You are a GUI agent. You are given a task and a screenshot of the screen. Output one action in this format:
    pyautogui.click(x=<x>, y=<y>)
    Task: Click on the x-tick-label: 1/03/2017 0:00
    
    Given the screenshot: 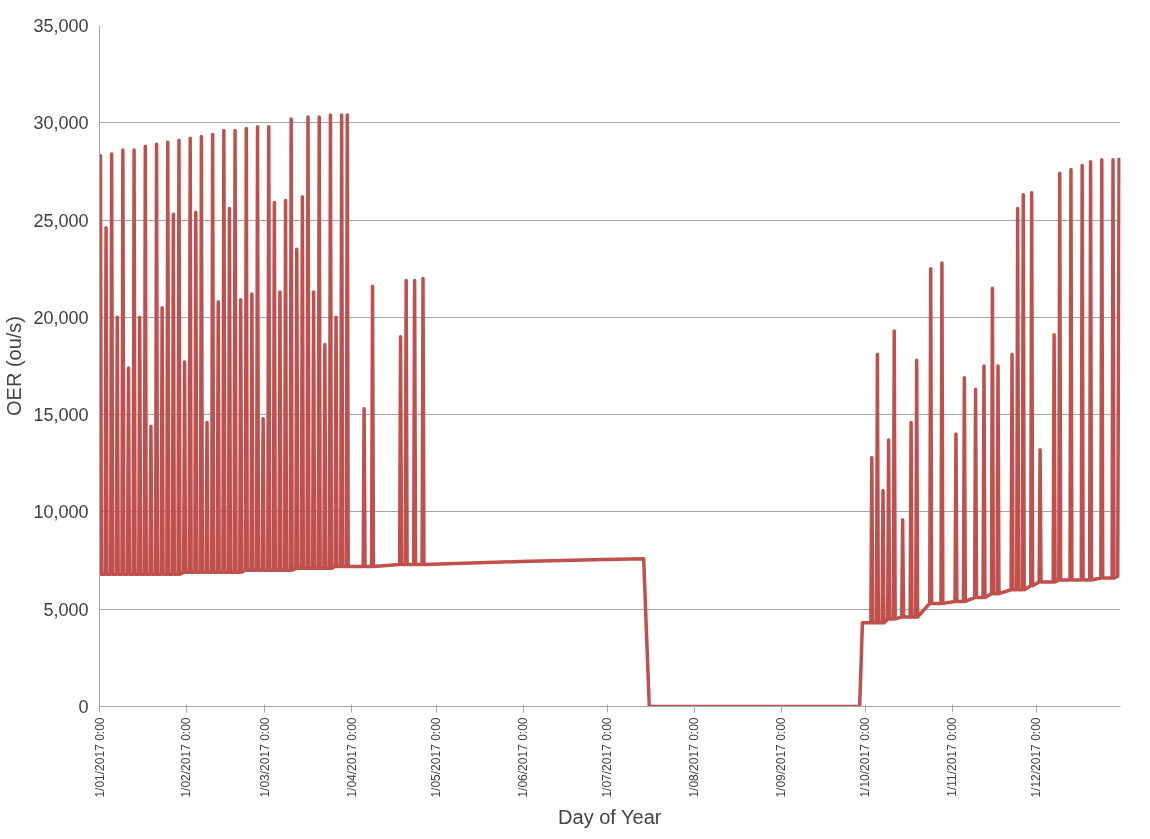 What is the action you would take?
    pyautogui.click(x=264, y=757)
    